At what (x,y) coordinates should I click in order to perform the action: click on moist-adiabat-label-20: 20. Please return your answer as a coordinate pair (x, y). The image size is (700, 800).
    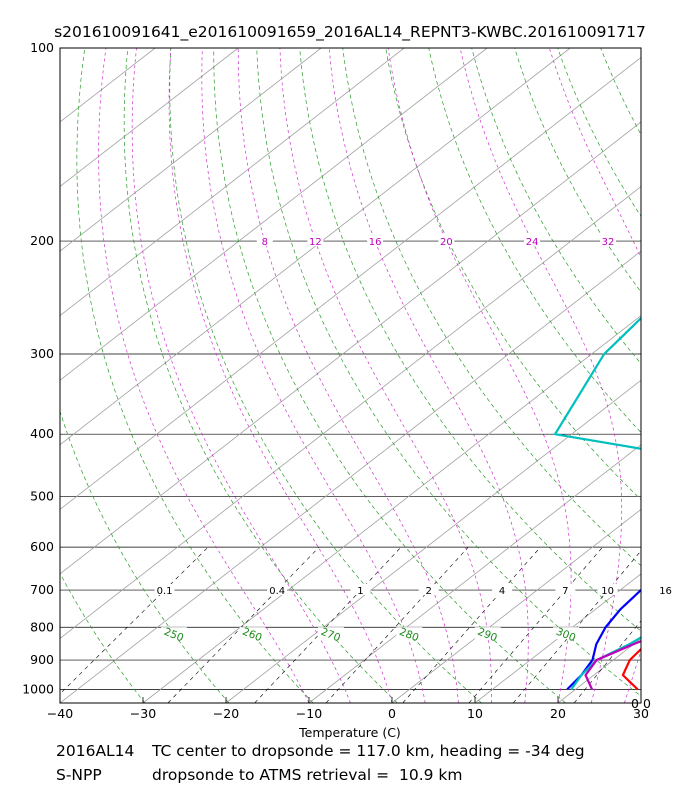
    Looking at the image, I should click on (446, 242).